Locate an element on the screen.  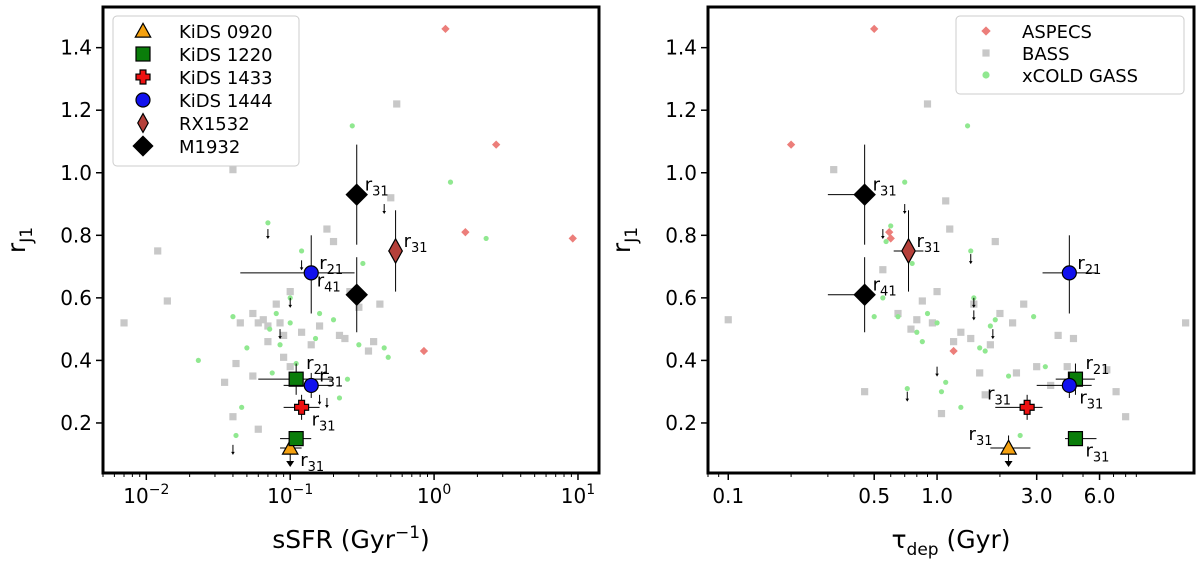
x-tick-base: 10 is located at coordinates (573, 496).